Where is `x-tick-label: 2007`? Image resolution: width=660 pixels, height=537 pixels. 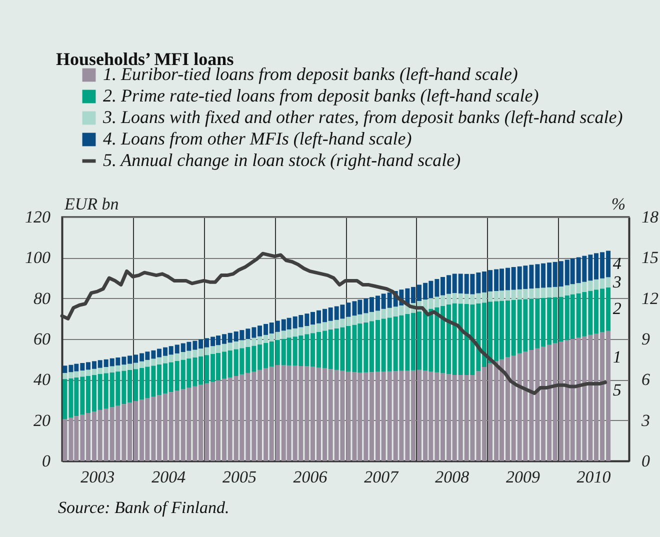 x-tick-label: 2007 is located at coordinates (382, 477).